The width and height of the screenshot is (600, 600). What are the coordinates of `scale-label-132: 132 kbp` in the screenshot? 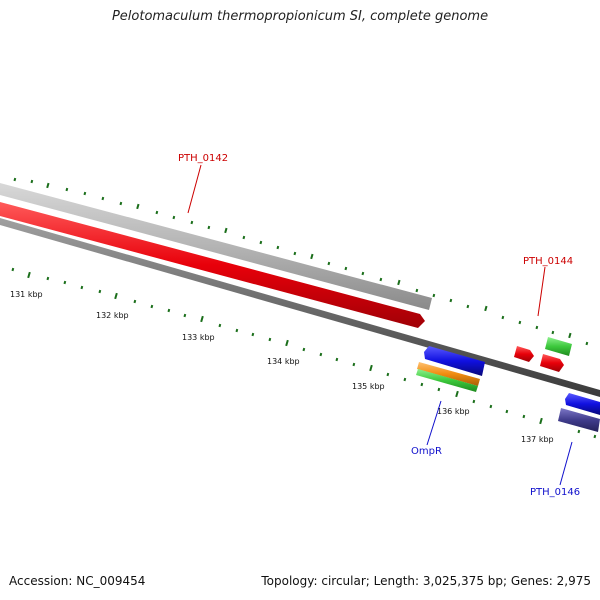 It's located at (112, 315).